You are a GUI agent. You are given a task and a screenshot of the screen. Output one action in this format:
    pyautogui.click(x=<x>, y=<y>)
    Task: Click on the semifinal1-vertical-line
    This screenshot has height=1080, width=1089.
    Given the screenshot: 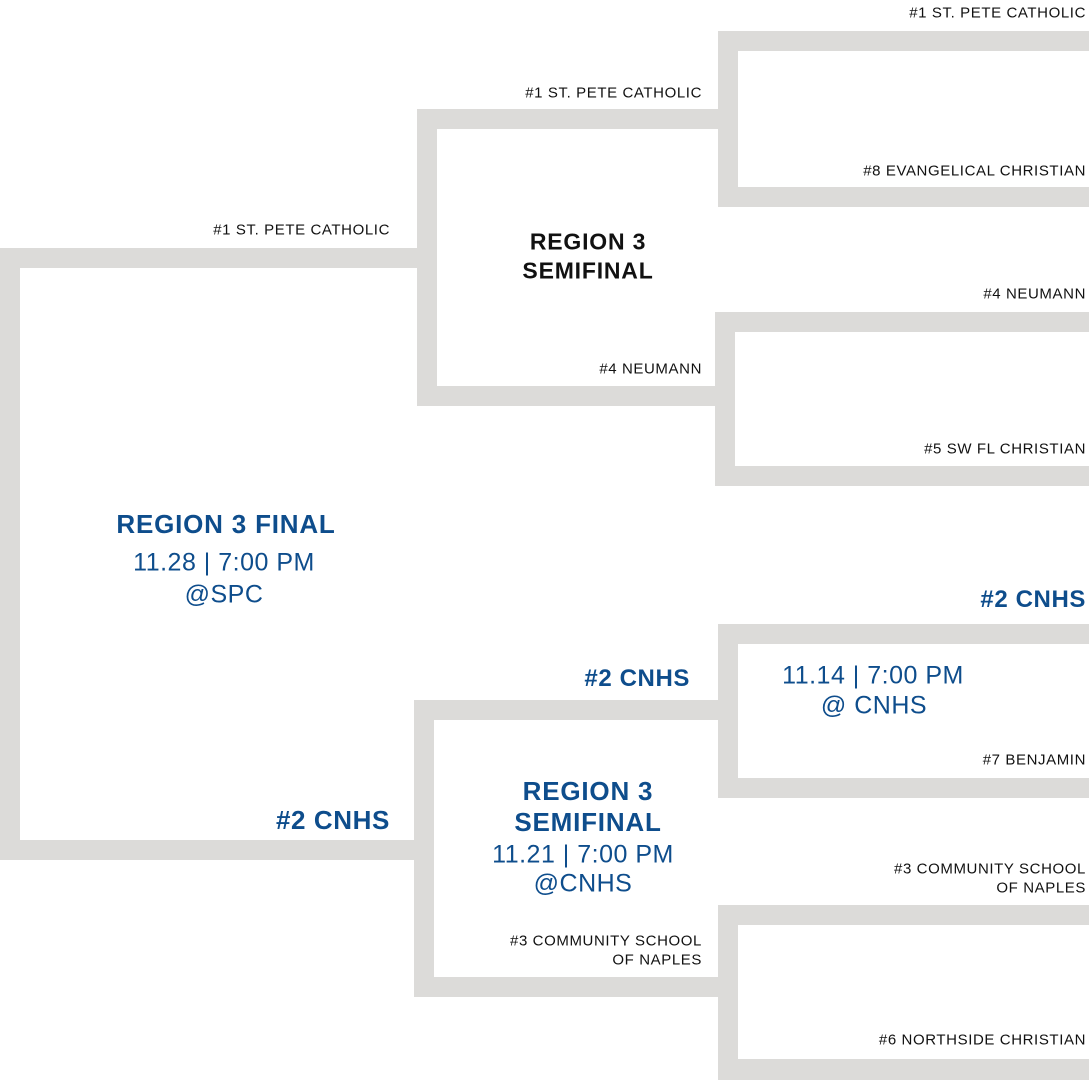 What is the action you would take?
    pyautogui.click(x=427, y=257)
    